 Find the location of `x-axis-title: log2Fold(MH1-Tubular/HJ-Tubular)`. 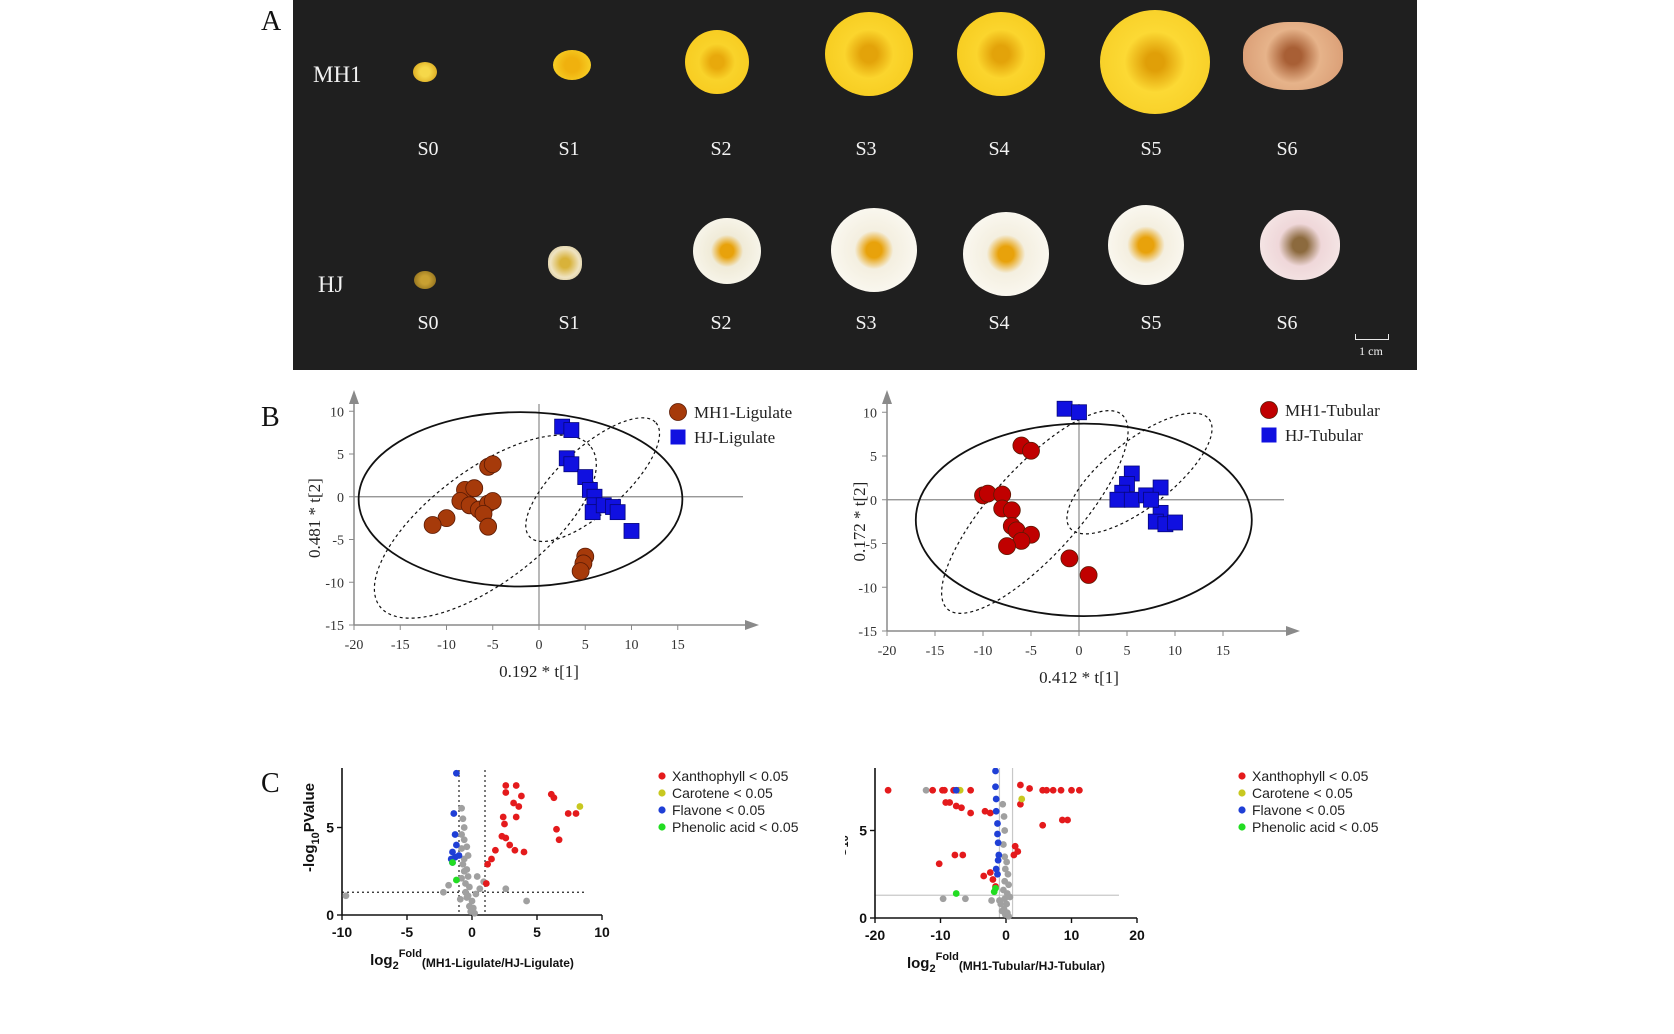

x-axis-title: log2Fold(MH1-Tubular/HJ-Tubular) is located at coordinates (1006, 963).